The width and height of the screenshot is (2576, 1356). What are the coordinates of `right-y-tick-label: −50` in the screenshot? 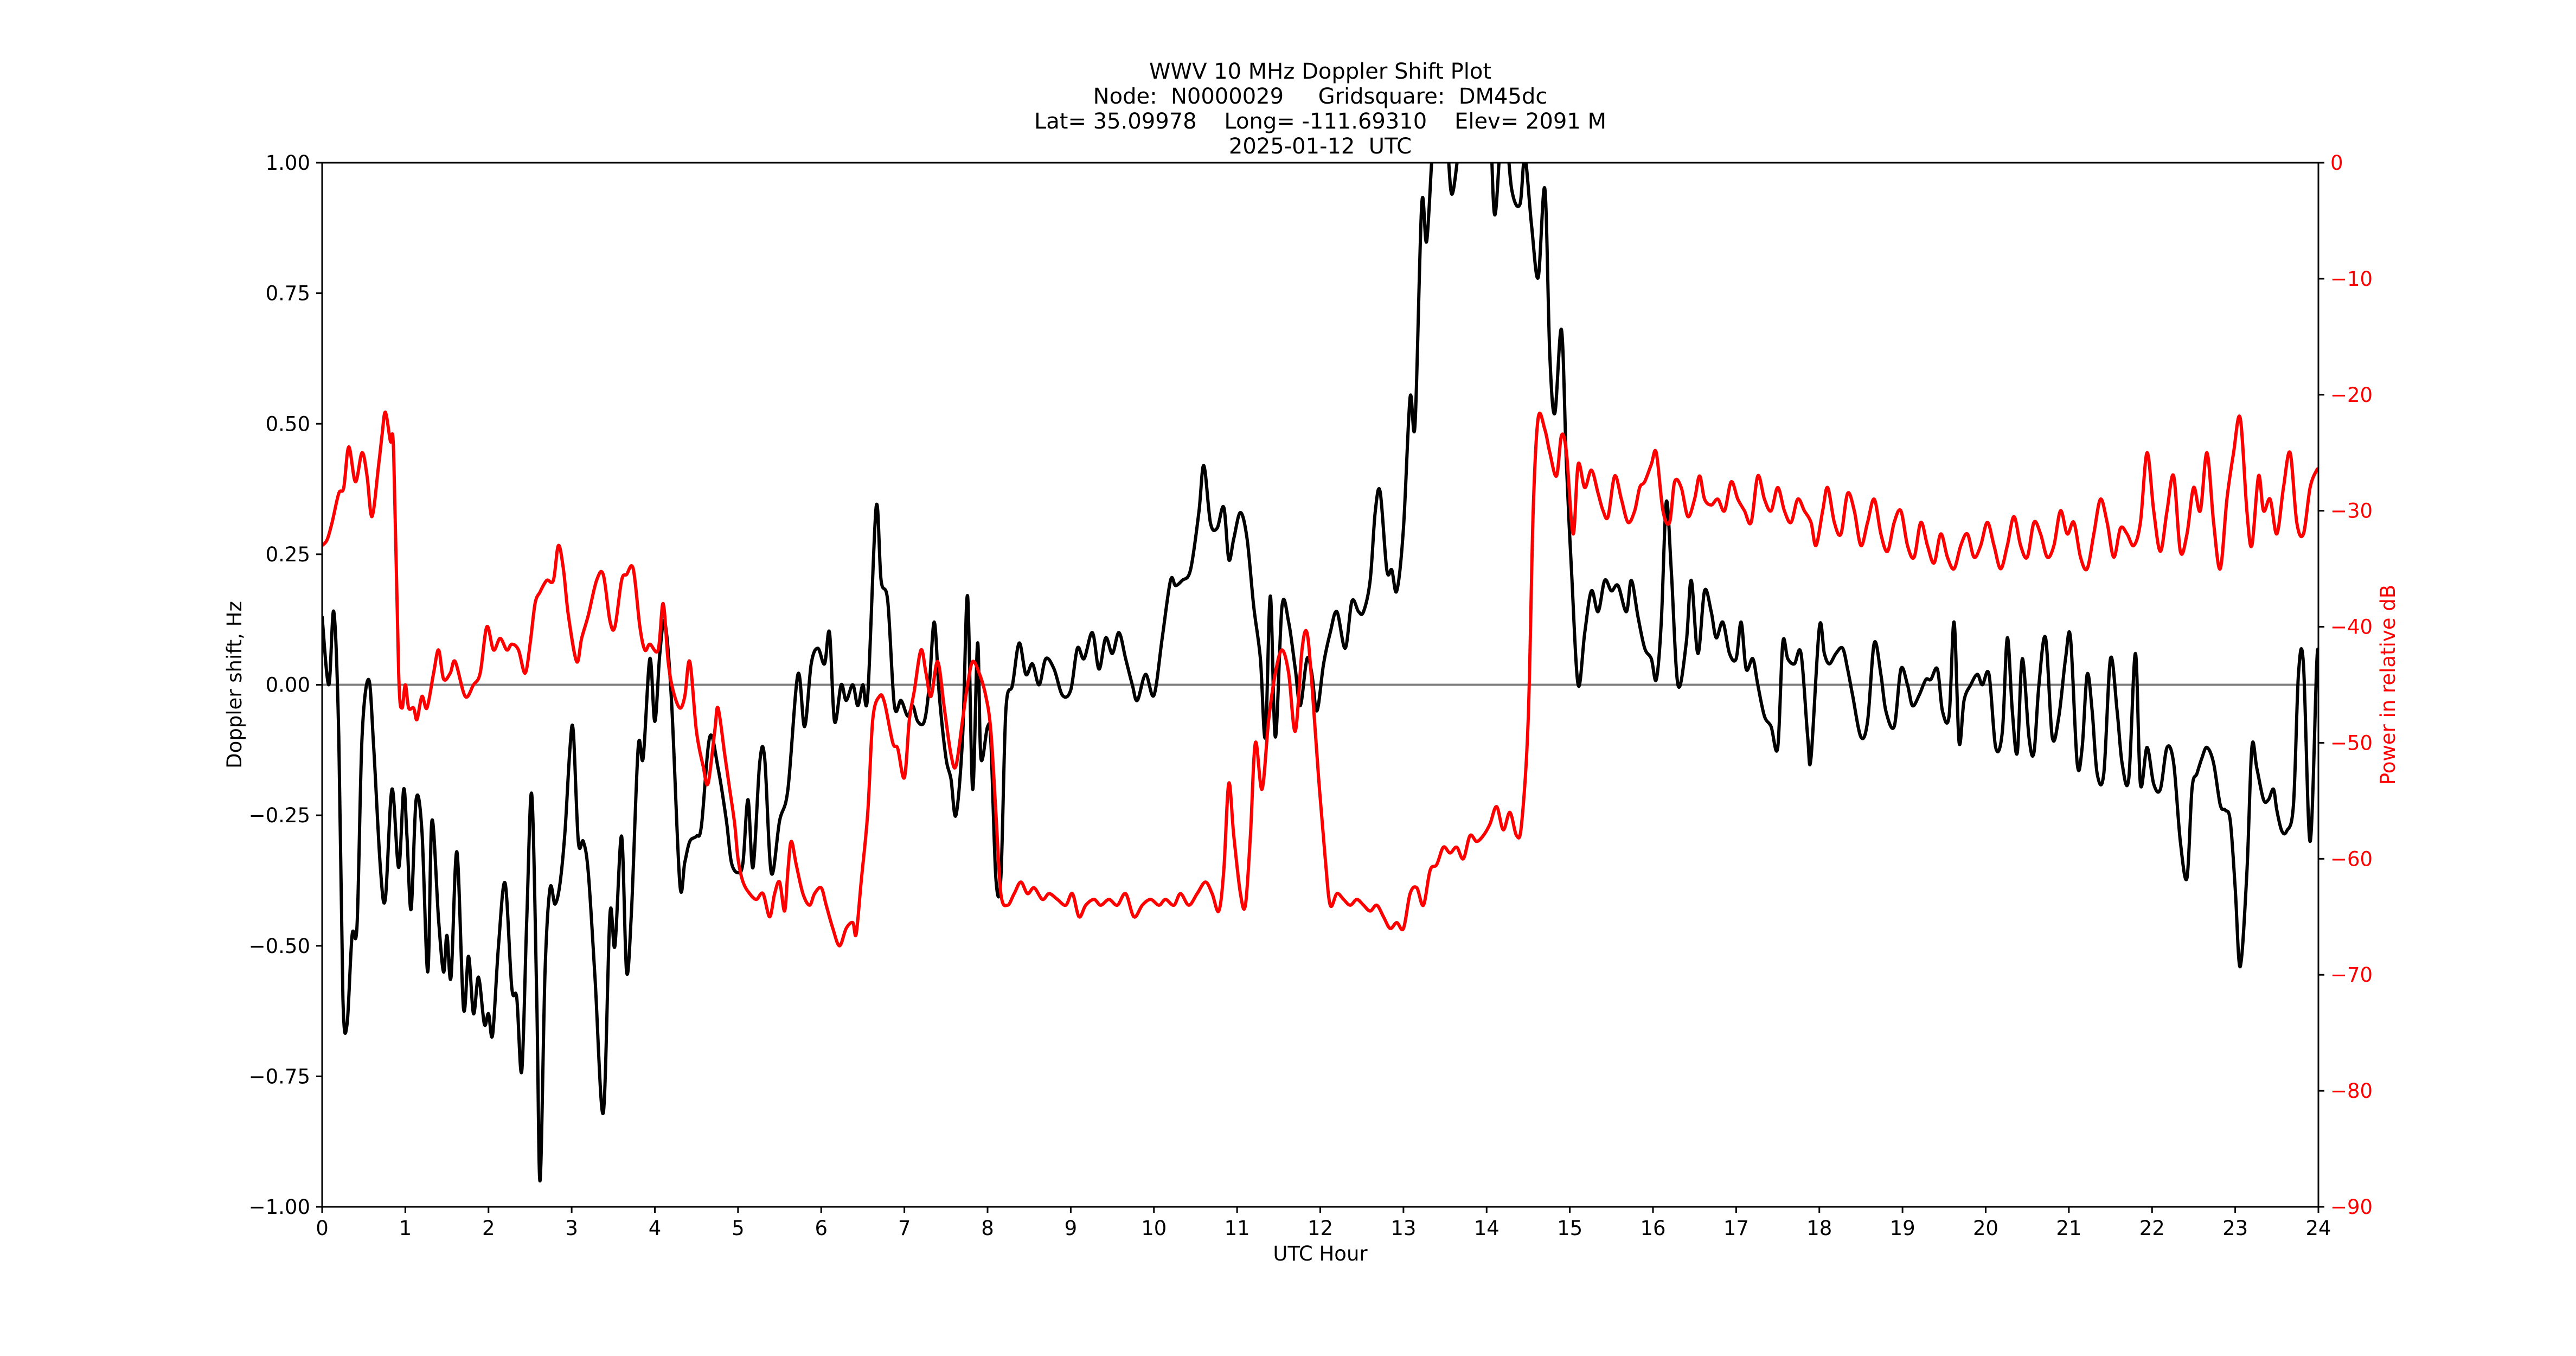 It's located at (2351, 742).